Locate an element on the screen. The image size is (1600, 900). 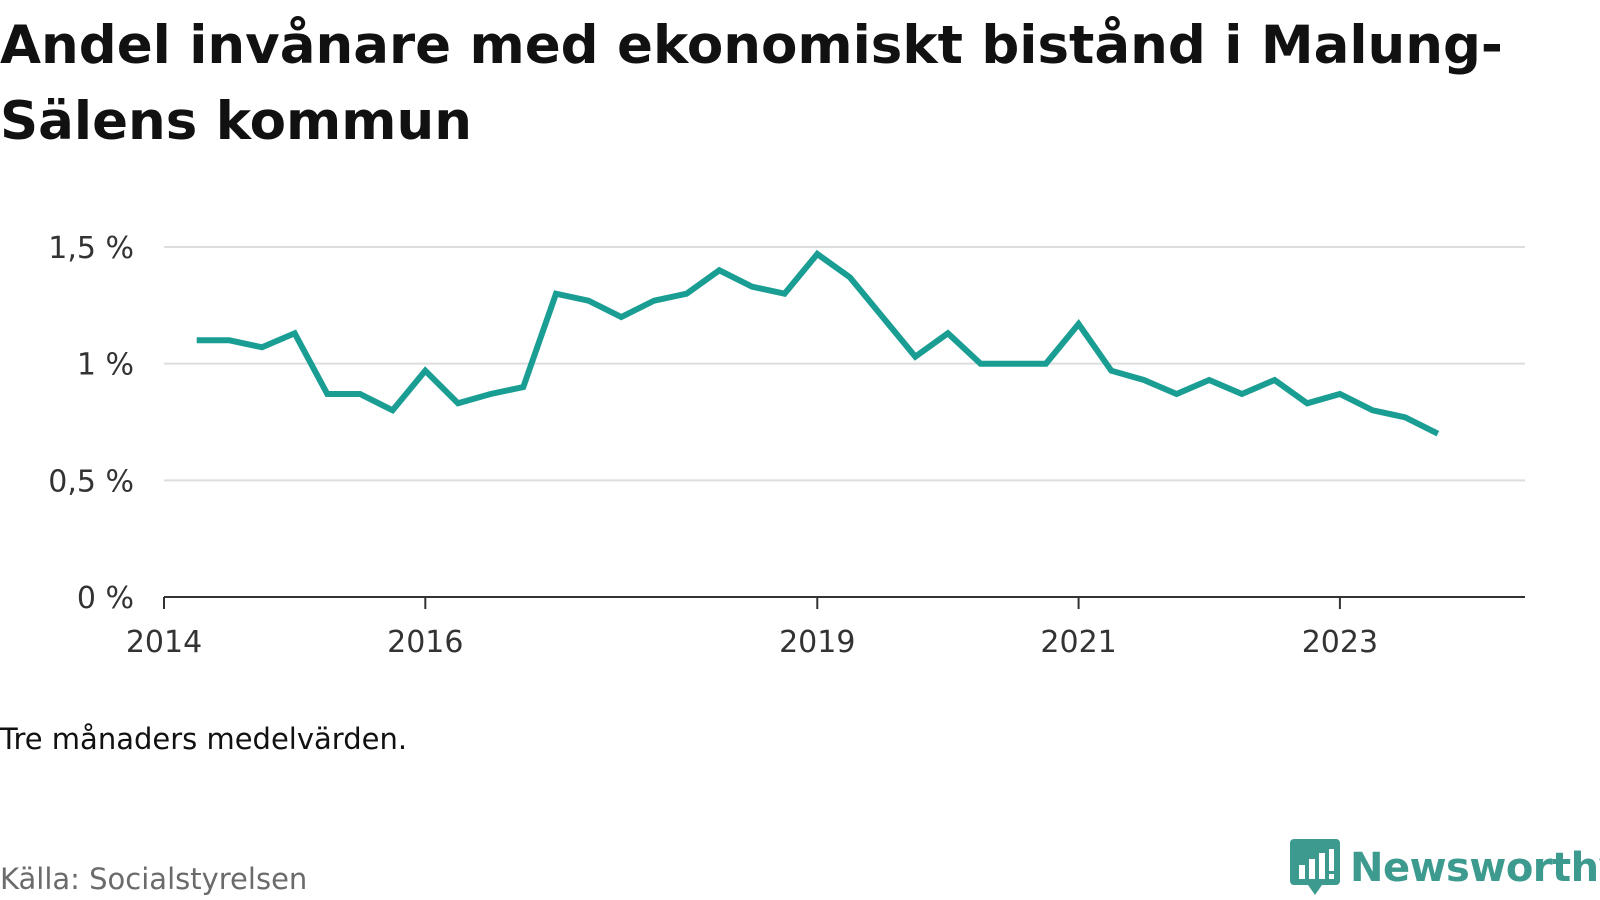
brand-logo: Newsworthy is located at coordinates (1445, 868).